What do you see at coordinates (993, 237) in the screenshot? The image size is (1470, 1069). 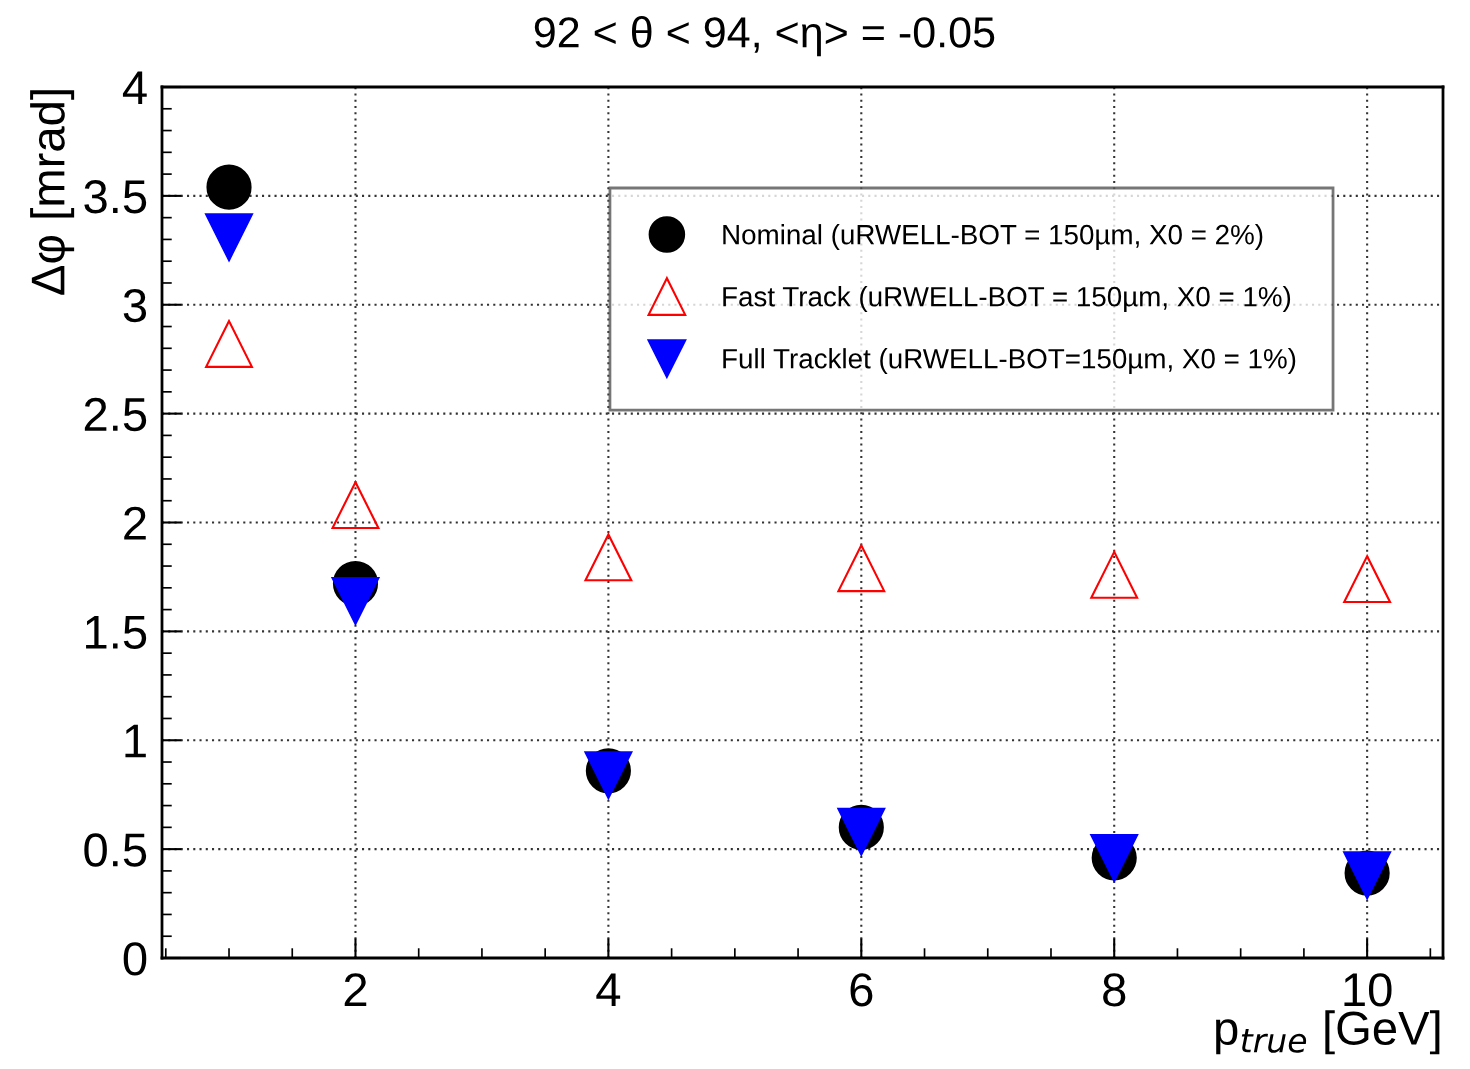 I see `legend-label: Nominal (uRWELL-BOT = 150µm, X0 = 2%)` at bounding box center [993, 237].